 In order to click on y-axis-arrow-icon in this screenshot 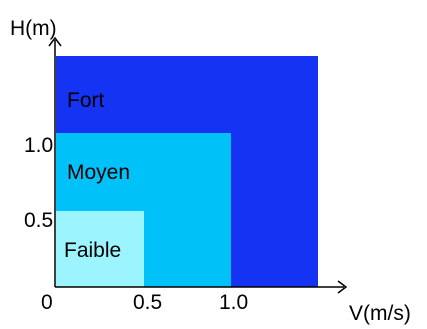, I will do `click(55, 41)`.